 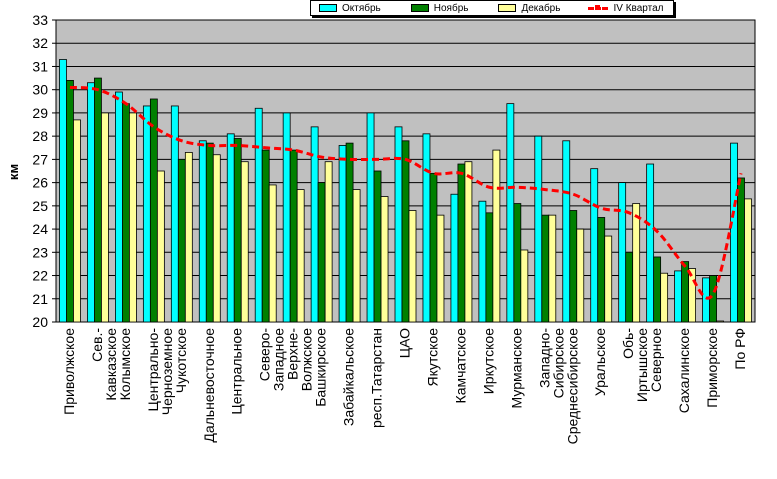 I want to click on x-tick-label-line: Кавказское, so click(x=111, y=364).